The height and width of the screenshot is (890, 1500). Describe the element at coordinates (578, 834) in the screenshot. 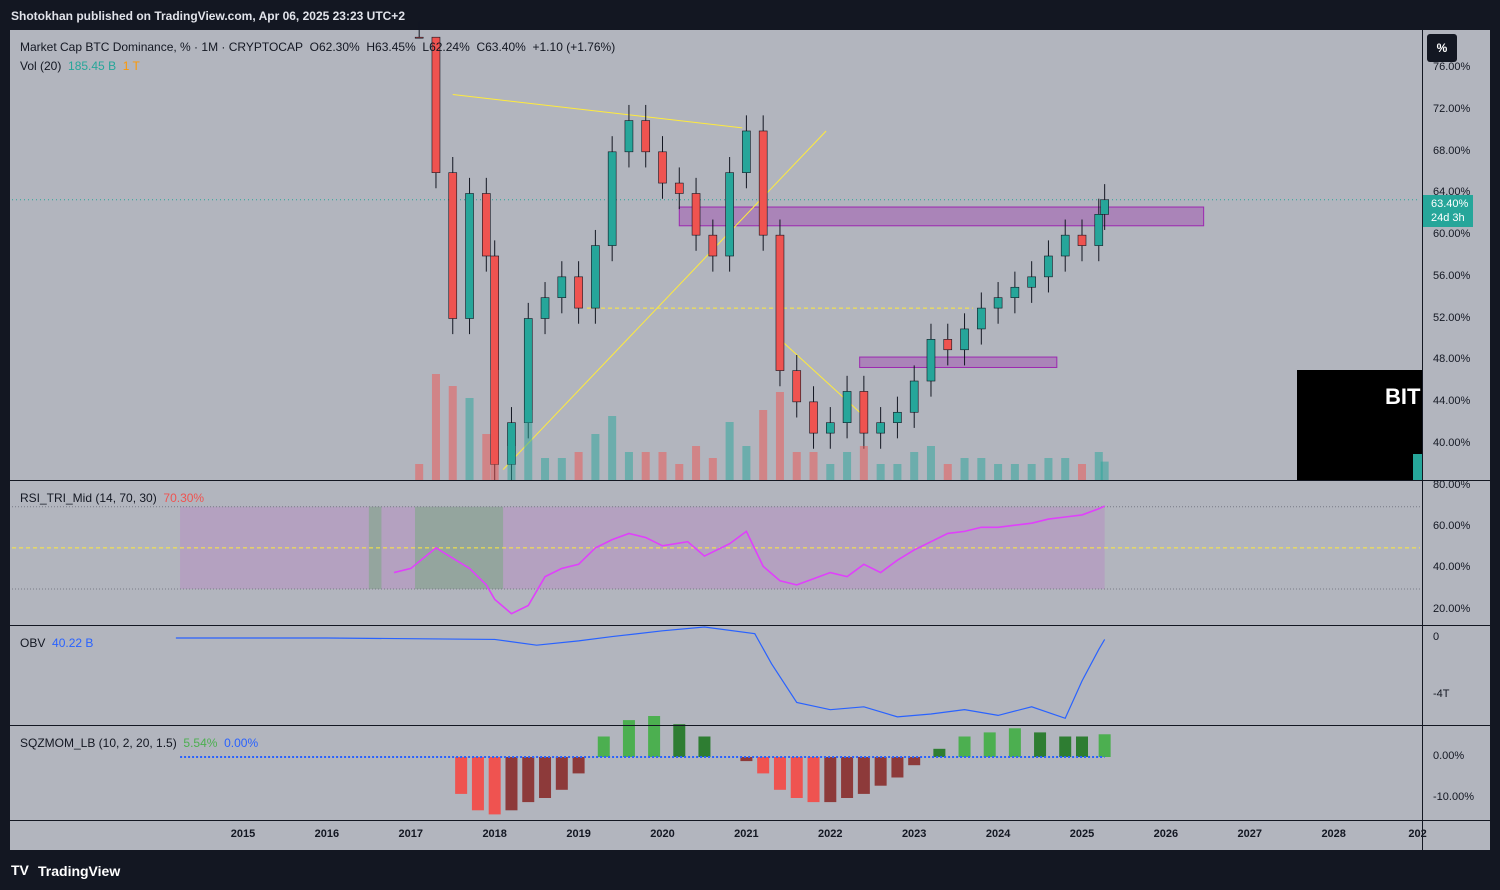

I see `x-tick-2019: 2019` at that location.